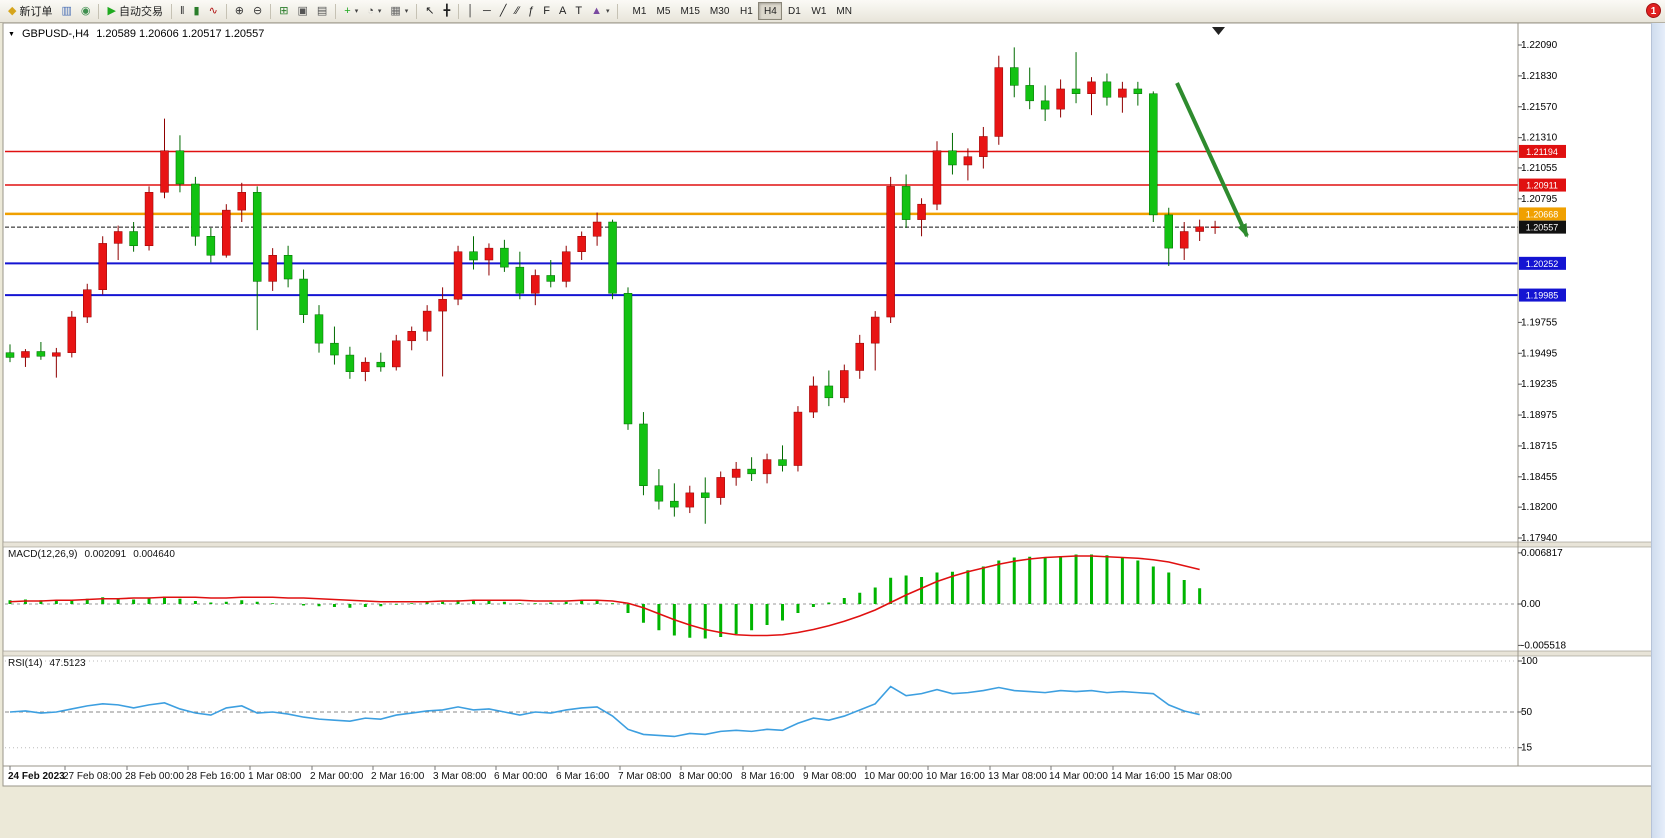  Describe the element at coordinates (182, 11) in the screenshot. I see `ohlc-bars-button: ‖` at that location.